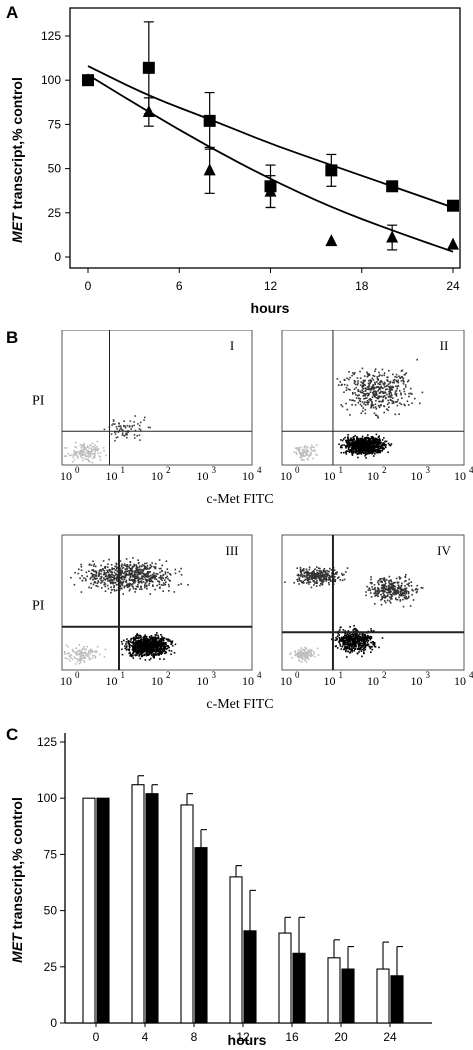 This screenshot has width=473, height=1050. Describe the element at coordinates (168, 470) in the screenshot. I see `x-tick-exp-b: 2` at that location.